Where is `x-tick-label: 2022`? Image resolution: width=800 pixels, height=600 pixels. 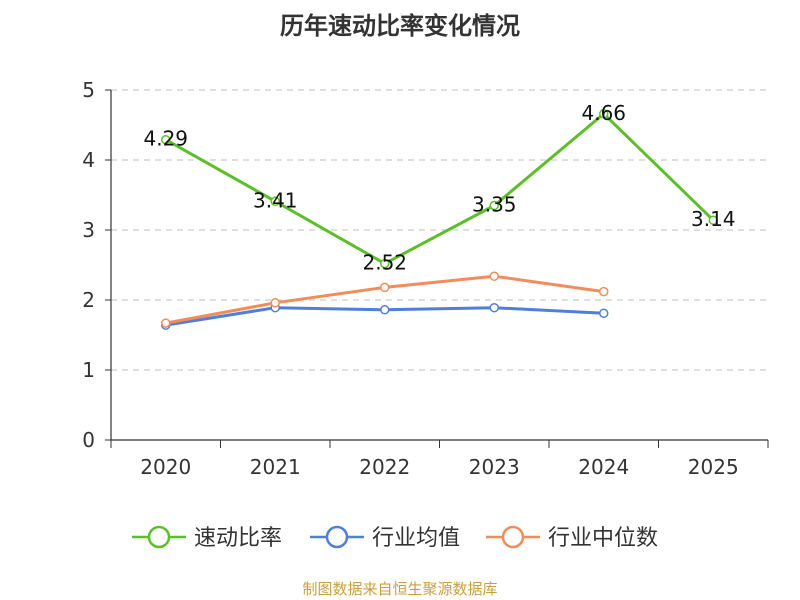 x-tick-label: 2022 is located at coordinates (384, 467).